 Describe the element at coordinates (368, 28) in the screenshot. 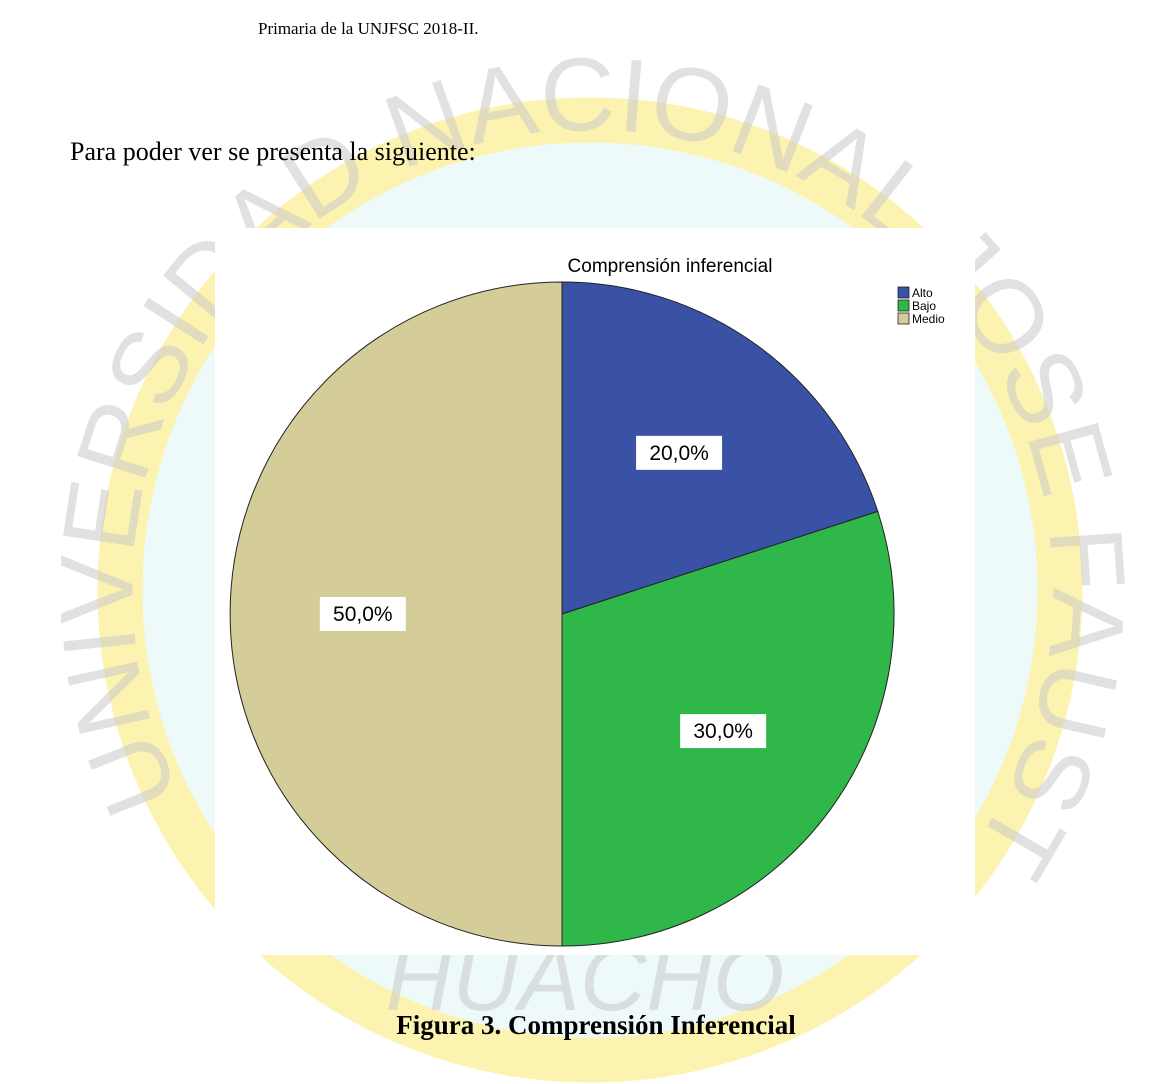

I see `header: Primaria de la UNJFSC 2018-II.` at that location.